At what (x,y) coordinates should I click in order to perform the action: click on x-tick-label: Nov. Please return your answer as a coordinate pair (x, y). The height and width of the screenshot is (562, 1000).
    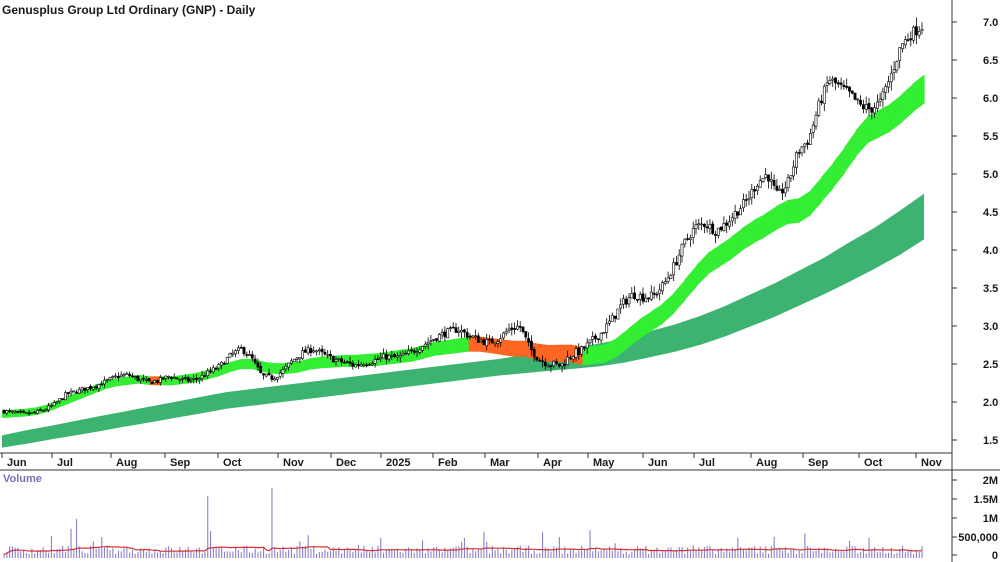
    Looking at the image, I should click on (294, 463).